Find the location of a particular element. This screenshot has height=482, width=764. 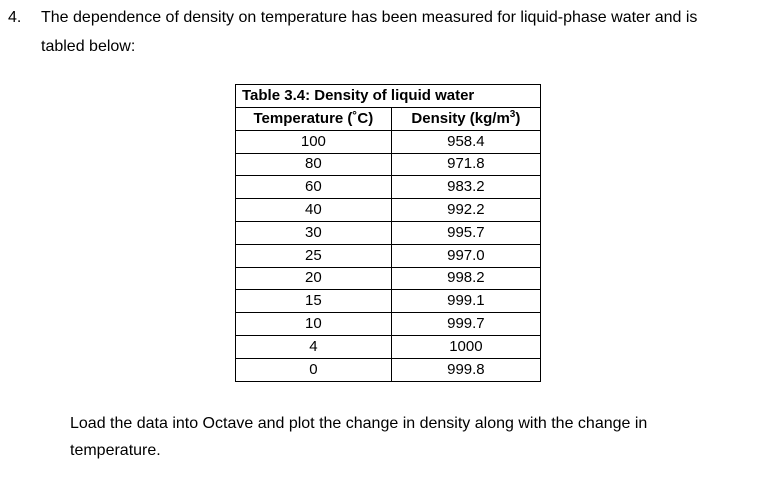

temperature-cell: 60 is located at coordinates (313, 187).